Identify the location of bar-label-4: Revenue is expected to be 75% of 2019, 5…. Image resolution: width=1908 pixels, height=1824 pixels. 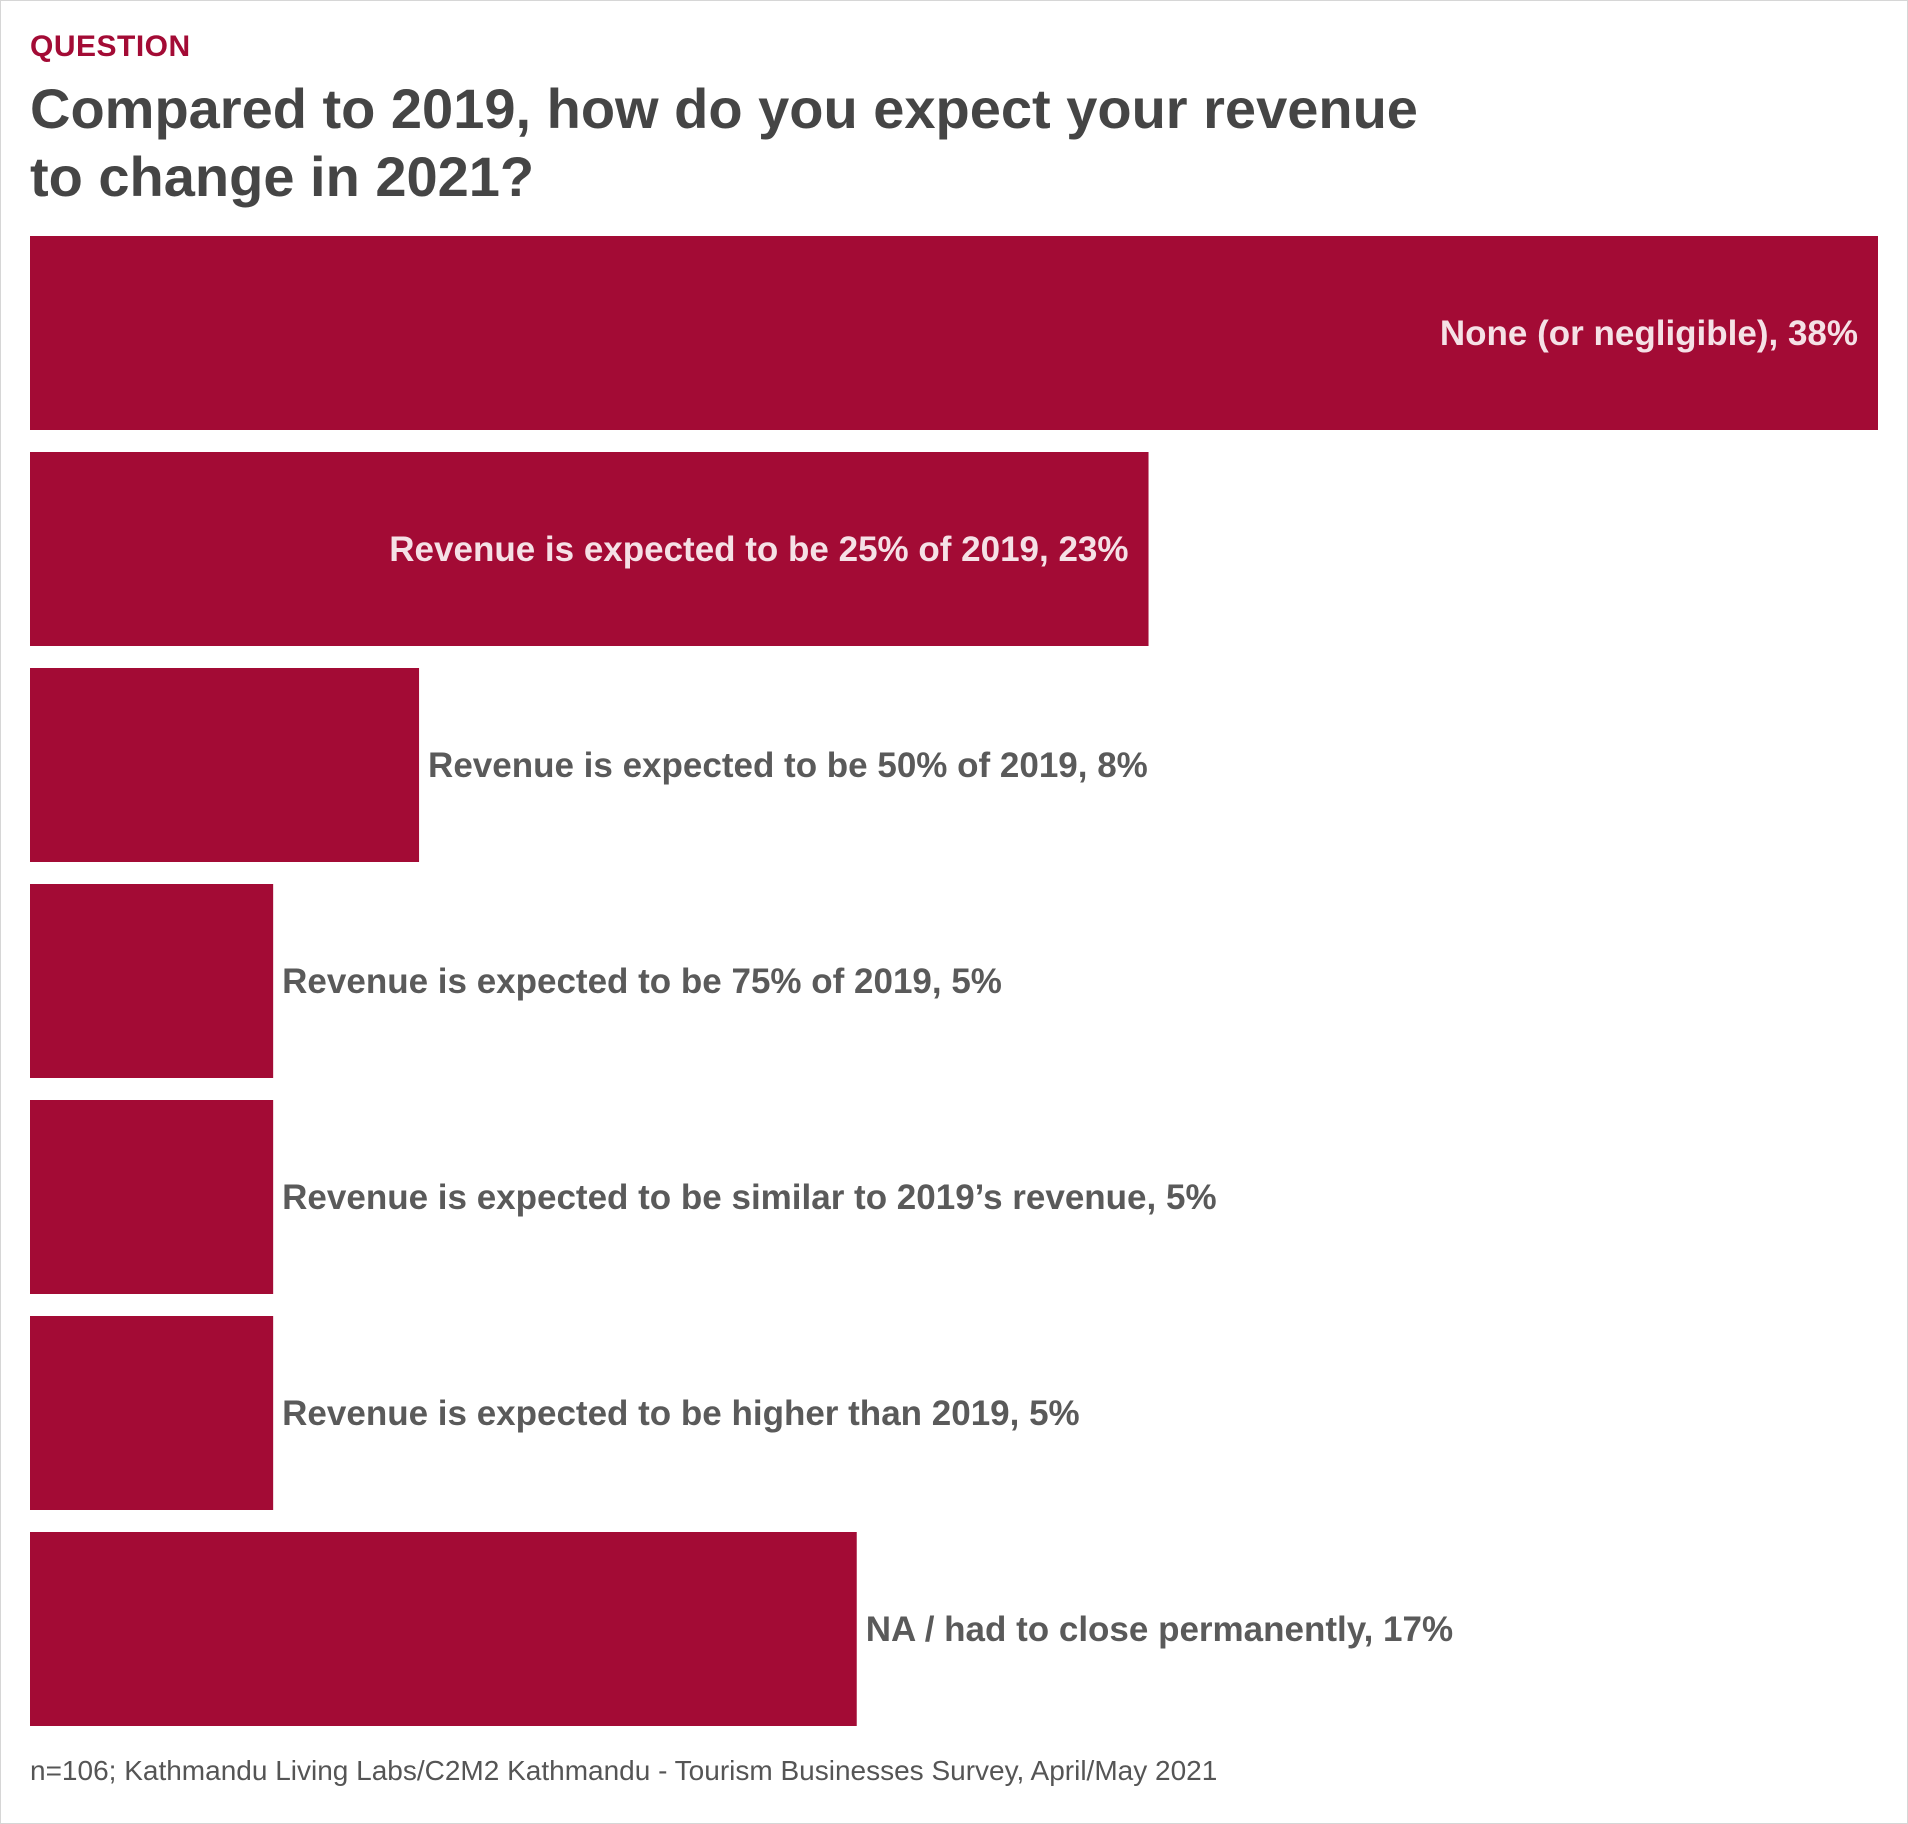
(642, 981).